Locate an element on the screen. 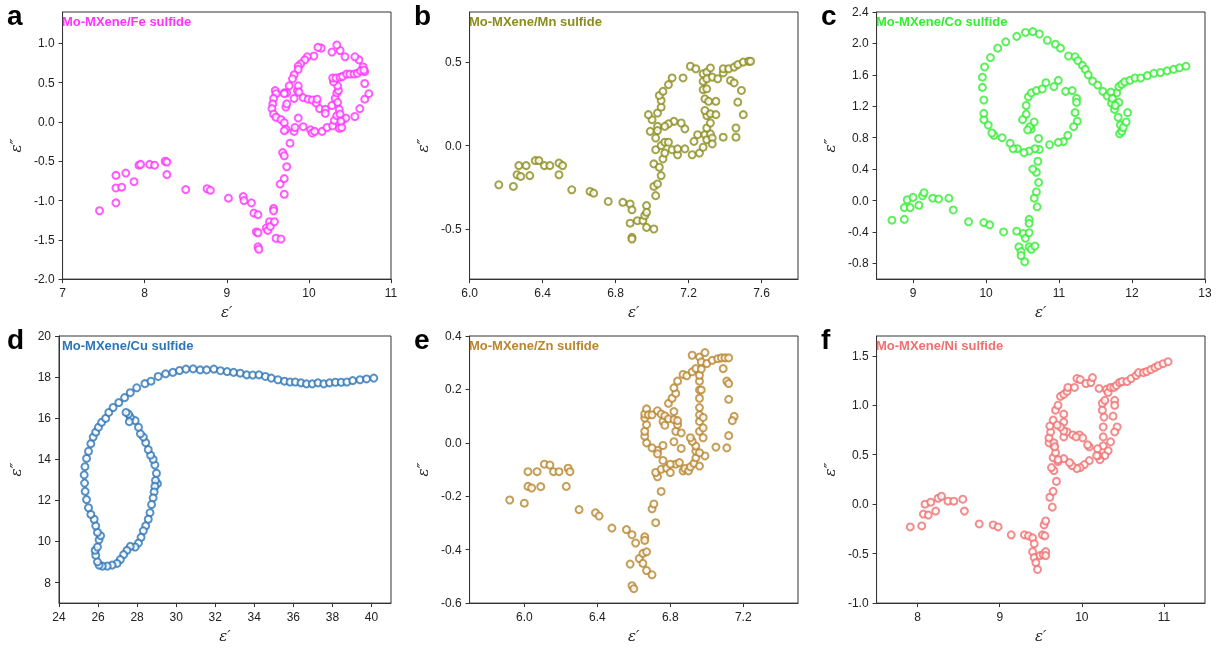  x-tick-label: 32 is located at coordinates (215, 617).